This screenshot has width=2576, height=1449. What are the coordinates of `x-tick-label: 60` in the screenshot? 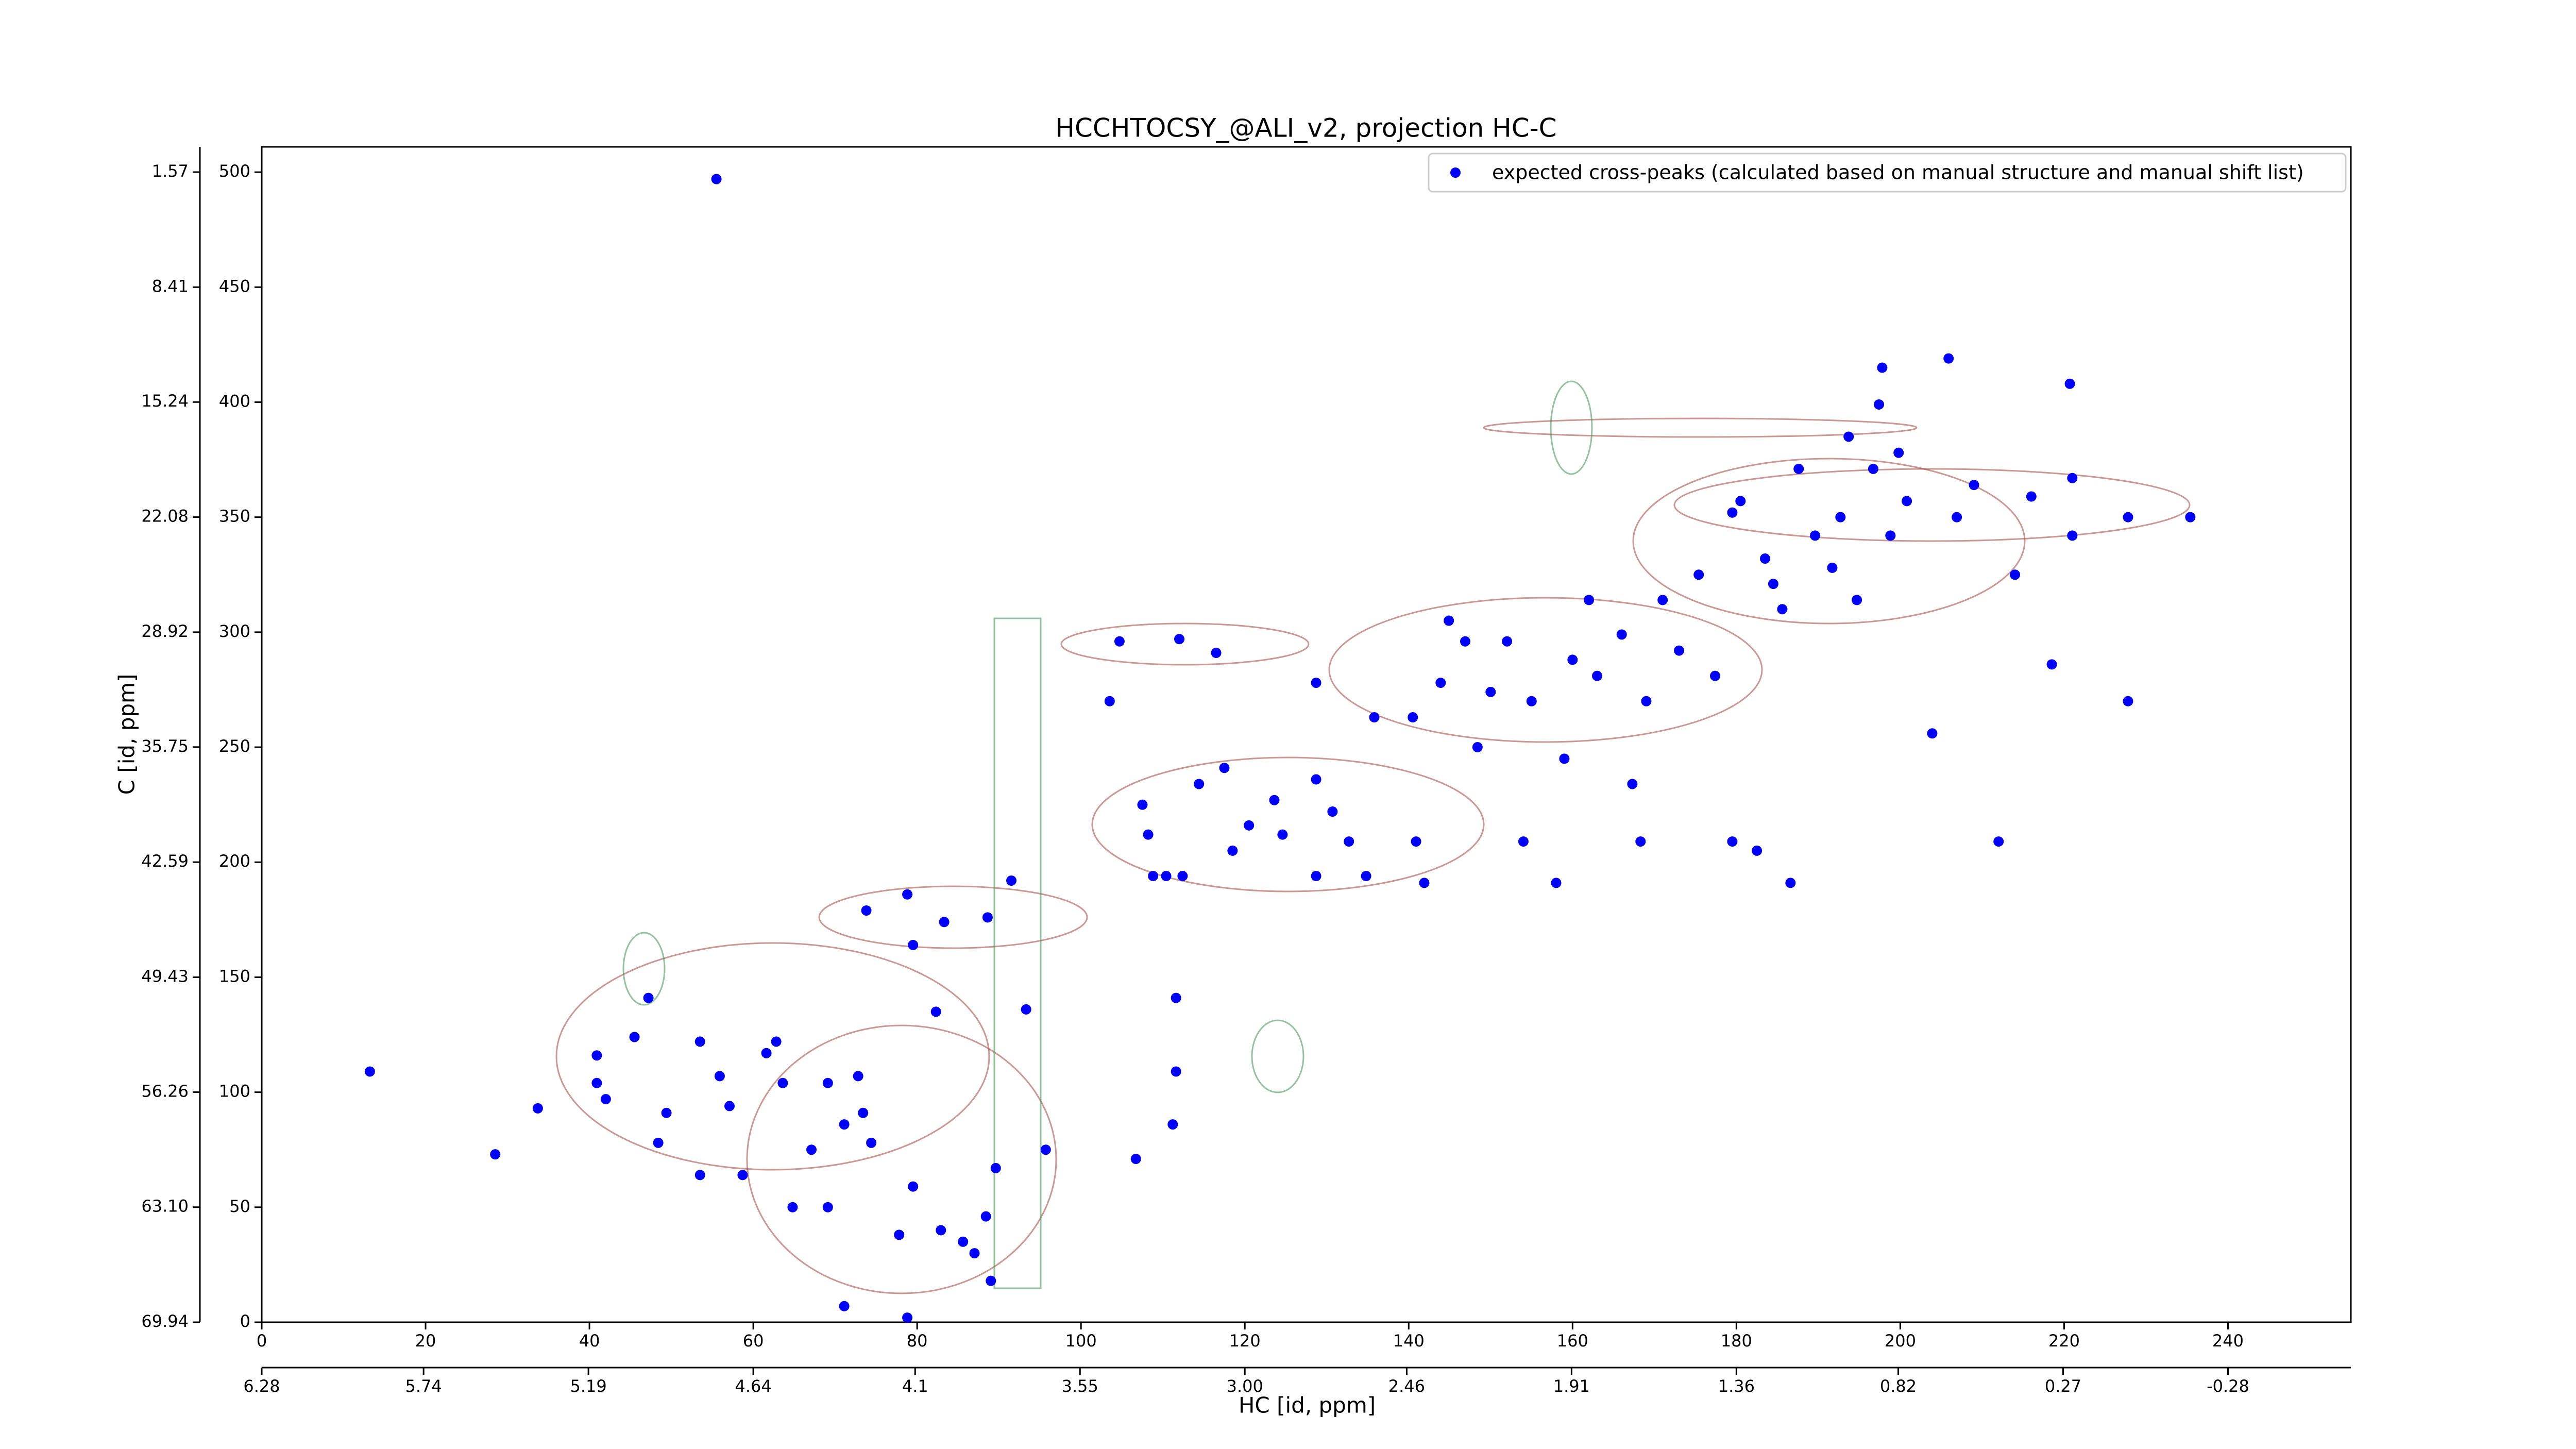 It's located at (753, 1341).